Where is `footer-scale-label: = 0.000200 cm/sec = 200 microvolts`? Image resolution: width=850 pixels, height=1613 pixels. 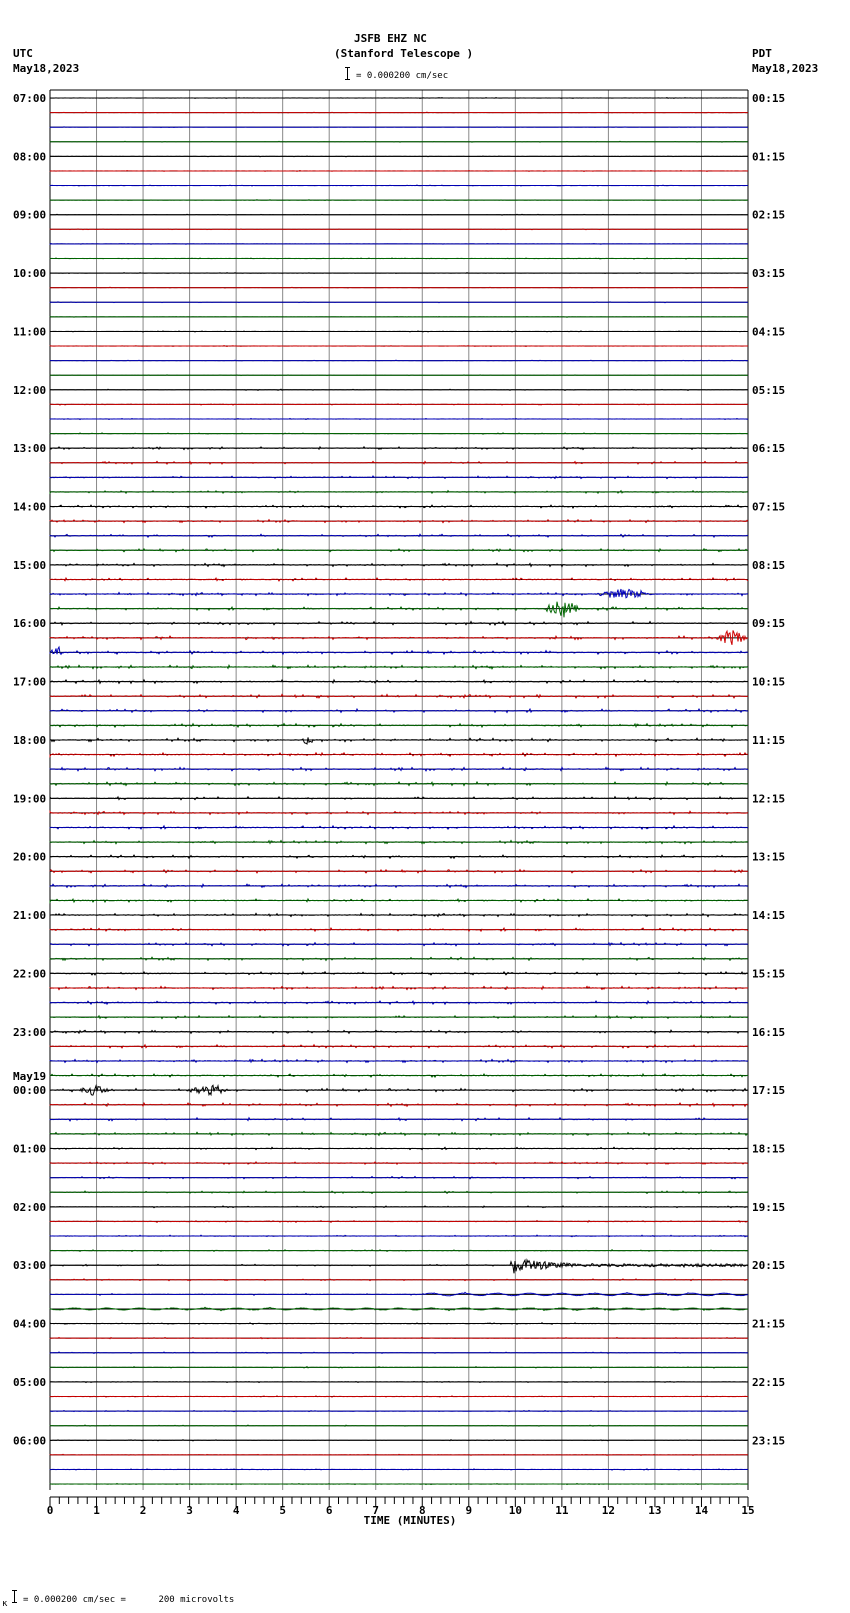
footer-scale-label: = 0.000200 cm/sec = 200 microvolts is located at coordinates (129, 1600).